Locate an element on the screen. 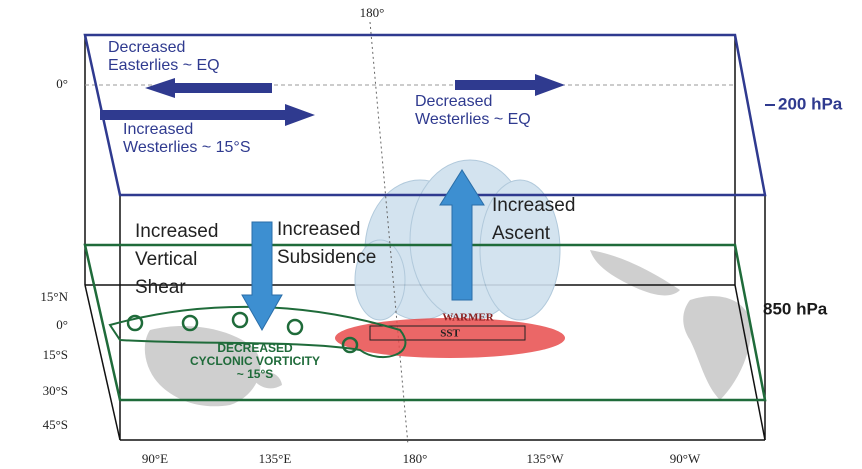 Image resolution: width=862 pixels, height=469 pixels. vorticity-label: ~ 15°S is located at coordinates (255, 374).